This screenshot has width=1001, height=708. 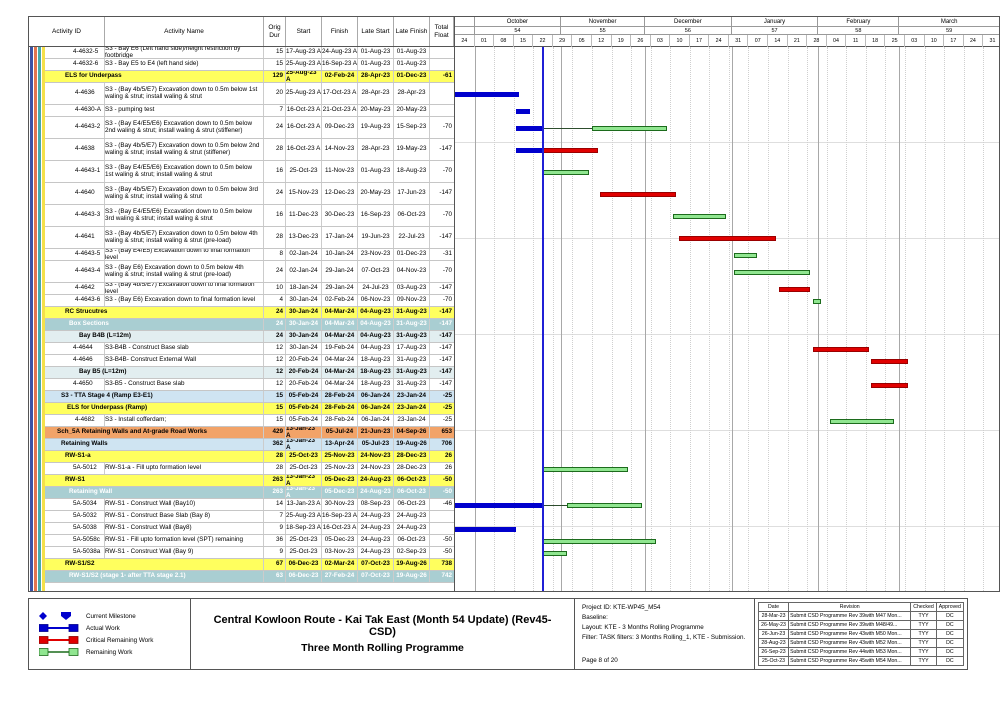 What do you see at coordinates (304, 528) in the screenshot?
I see `start-cell: 18-Sep-23 A` at bounding box center [304, 528].